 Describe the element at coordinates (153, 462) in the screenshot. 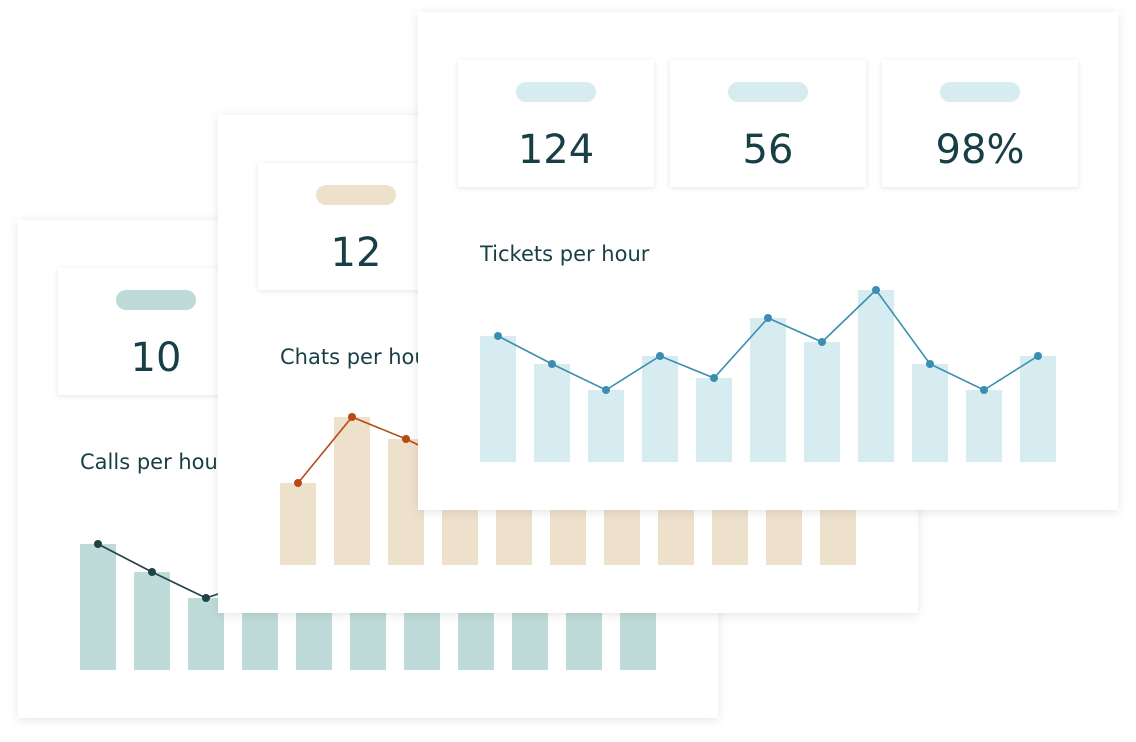

I see `chart-title: Calls per hour` at that location.